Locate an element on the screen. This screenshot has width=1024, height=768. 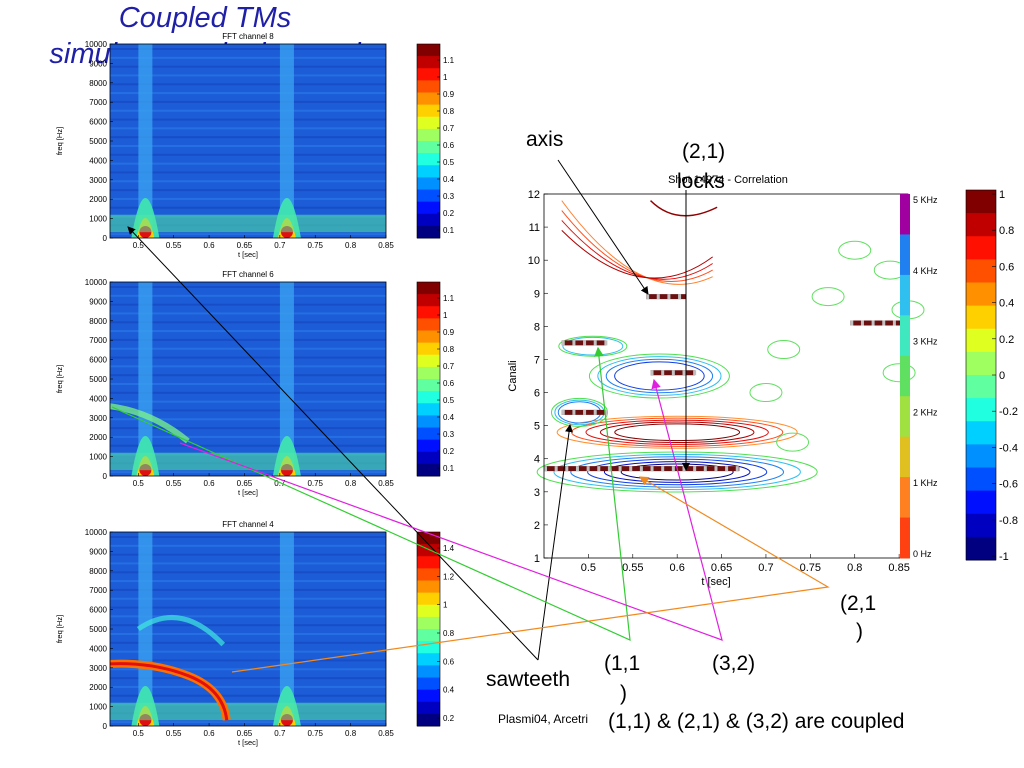
y-tick-label: 3 is located at coordinates (537, 493).